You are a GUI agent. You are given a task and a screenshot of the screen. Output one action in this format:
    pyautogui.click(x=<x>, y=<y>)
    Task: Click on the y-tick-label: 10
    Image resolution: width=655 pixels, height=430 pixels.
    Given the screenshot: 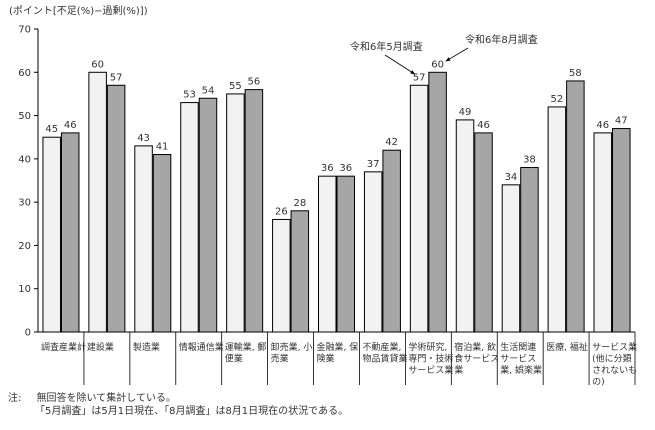 What is the action you would take?
    pyautogui.click(x=24, y=289)
    